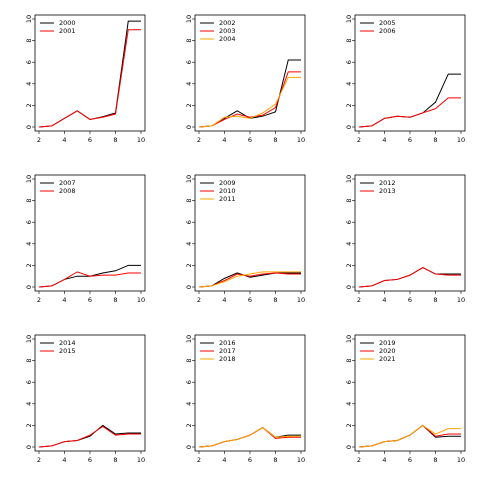 This screenshot has width=480, height=480. Describe the element at coordinates (387, 343) in the screenshot. I see `legend-label: 2019` at that location.